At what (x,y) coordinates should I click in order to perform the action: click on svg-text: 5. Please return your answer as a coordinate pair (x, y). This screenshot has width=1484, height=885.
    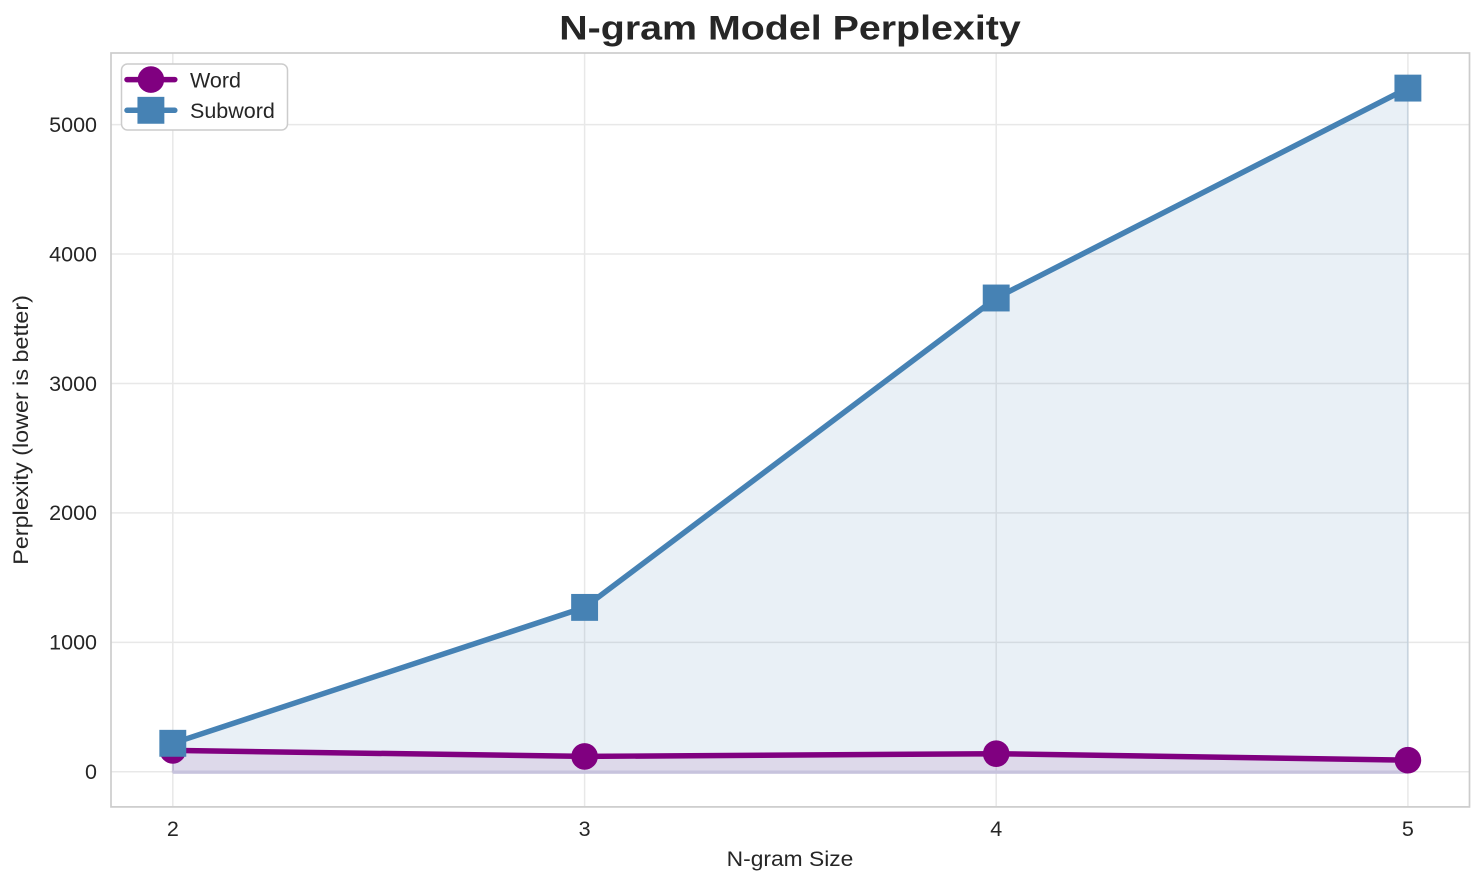
    Looking at the image, I should click on (1408, 829).